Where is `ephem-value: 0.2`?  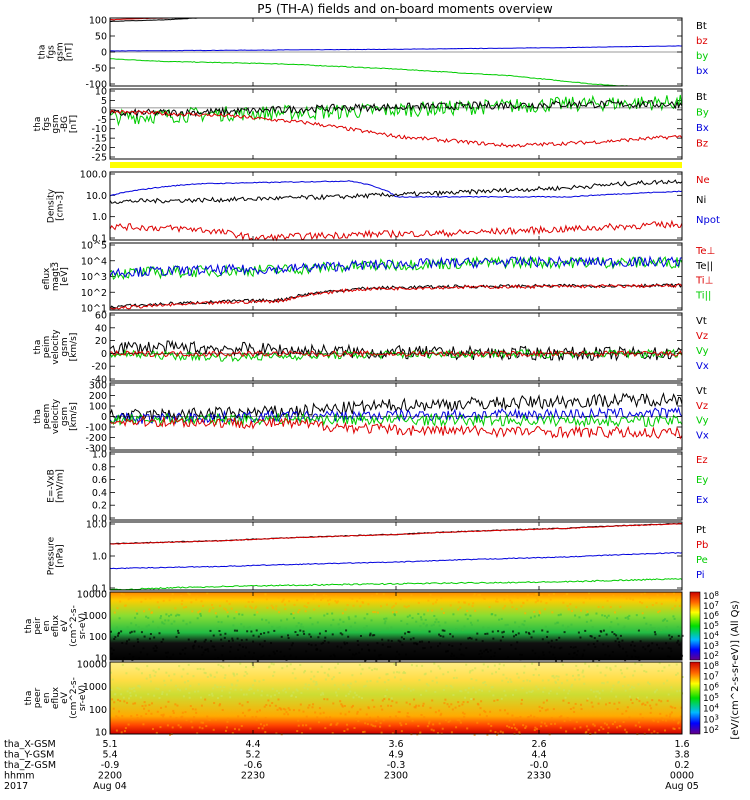
ephem-value: 0.2 is located at coordinates (681, 765).